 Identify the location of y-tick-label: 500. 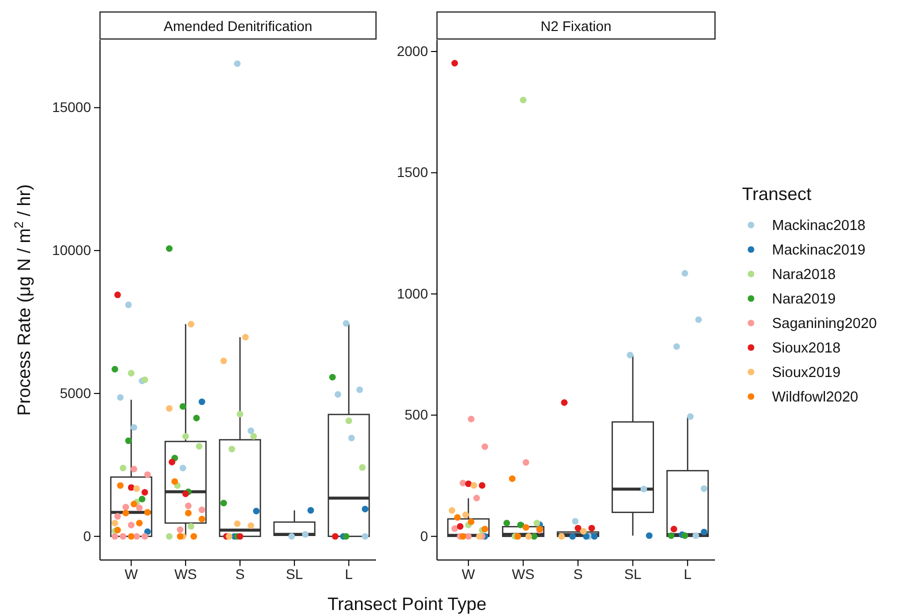
(416, 414).